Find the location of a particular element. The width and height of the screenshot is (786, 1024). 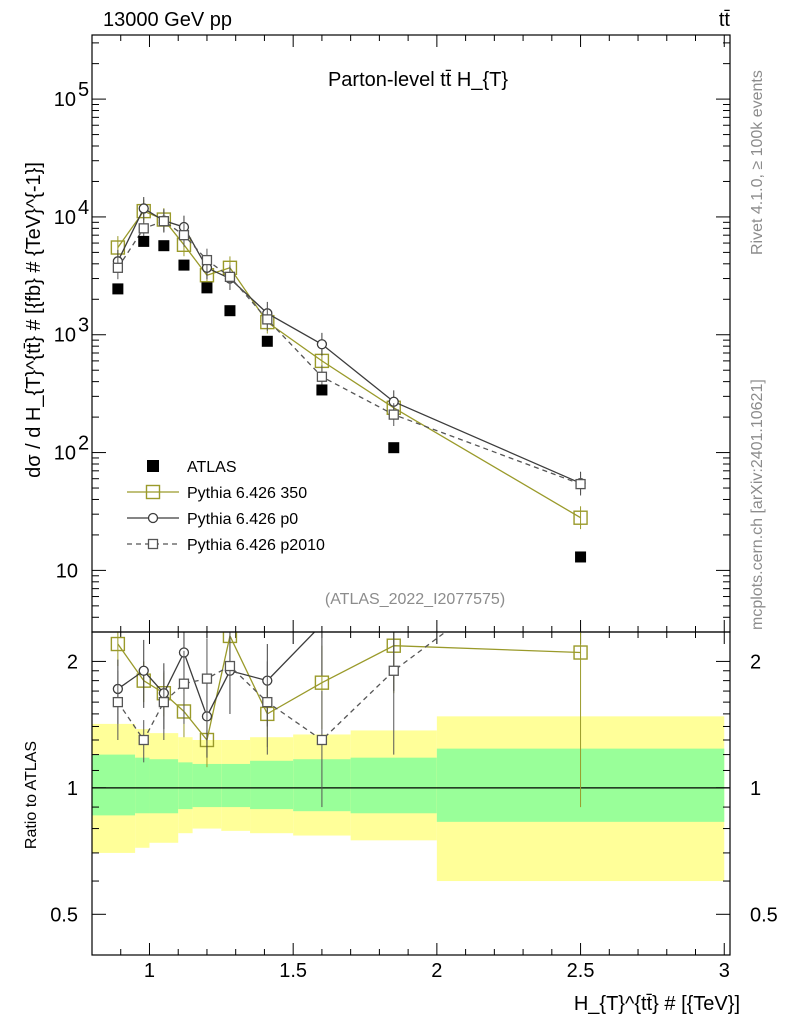

x-axis-label: H_{T}^{tt̄} # [{TeV}] is located at coordinates (657, 1004).